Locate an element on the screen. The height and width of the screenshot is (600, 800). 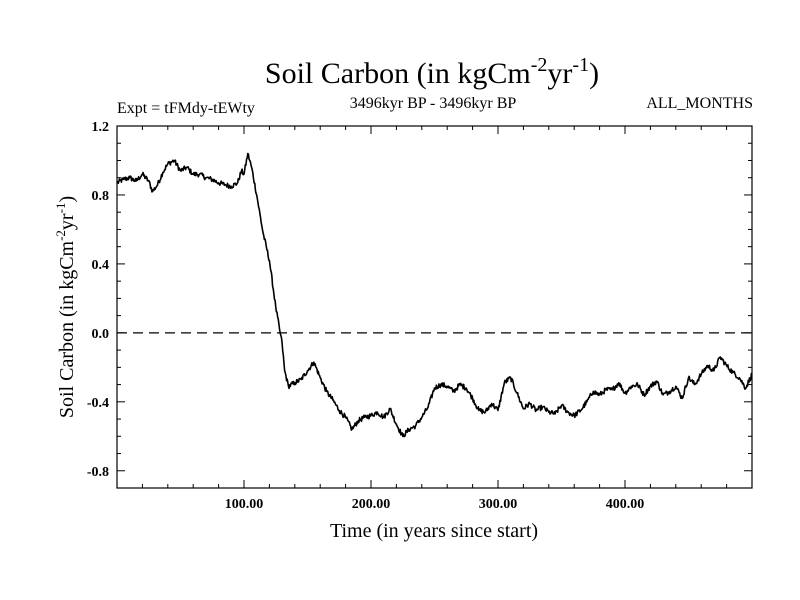
y-axis-label-mid: yr is located at coordinates (67, 221).